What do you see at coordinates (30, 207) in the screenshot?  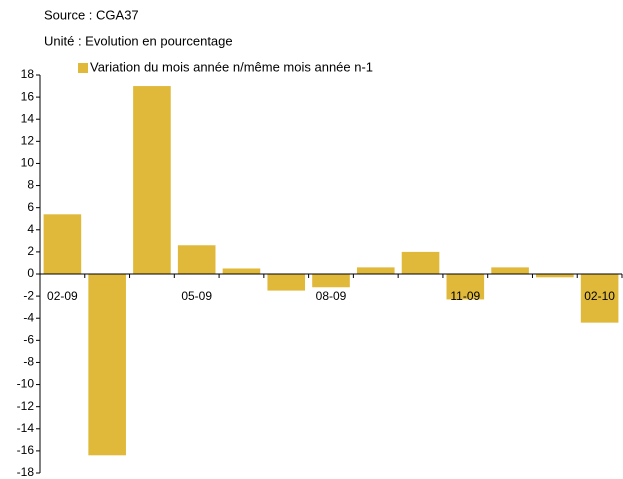 I see `y-tick-label: 6` at bounding box center [30, 207].